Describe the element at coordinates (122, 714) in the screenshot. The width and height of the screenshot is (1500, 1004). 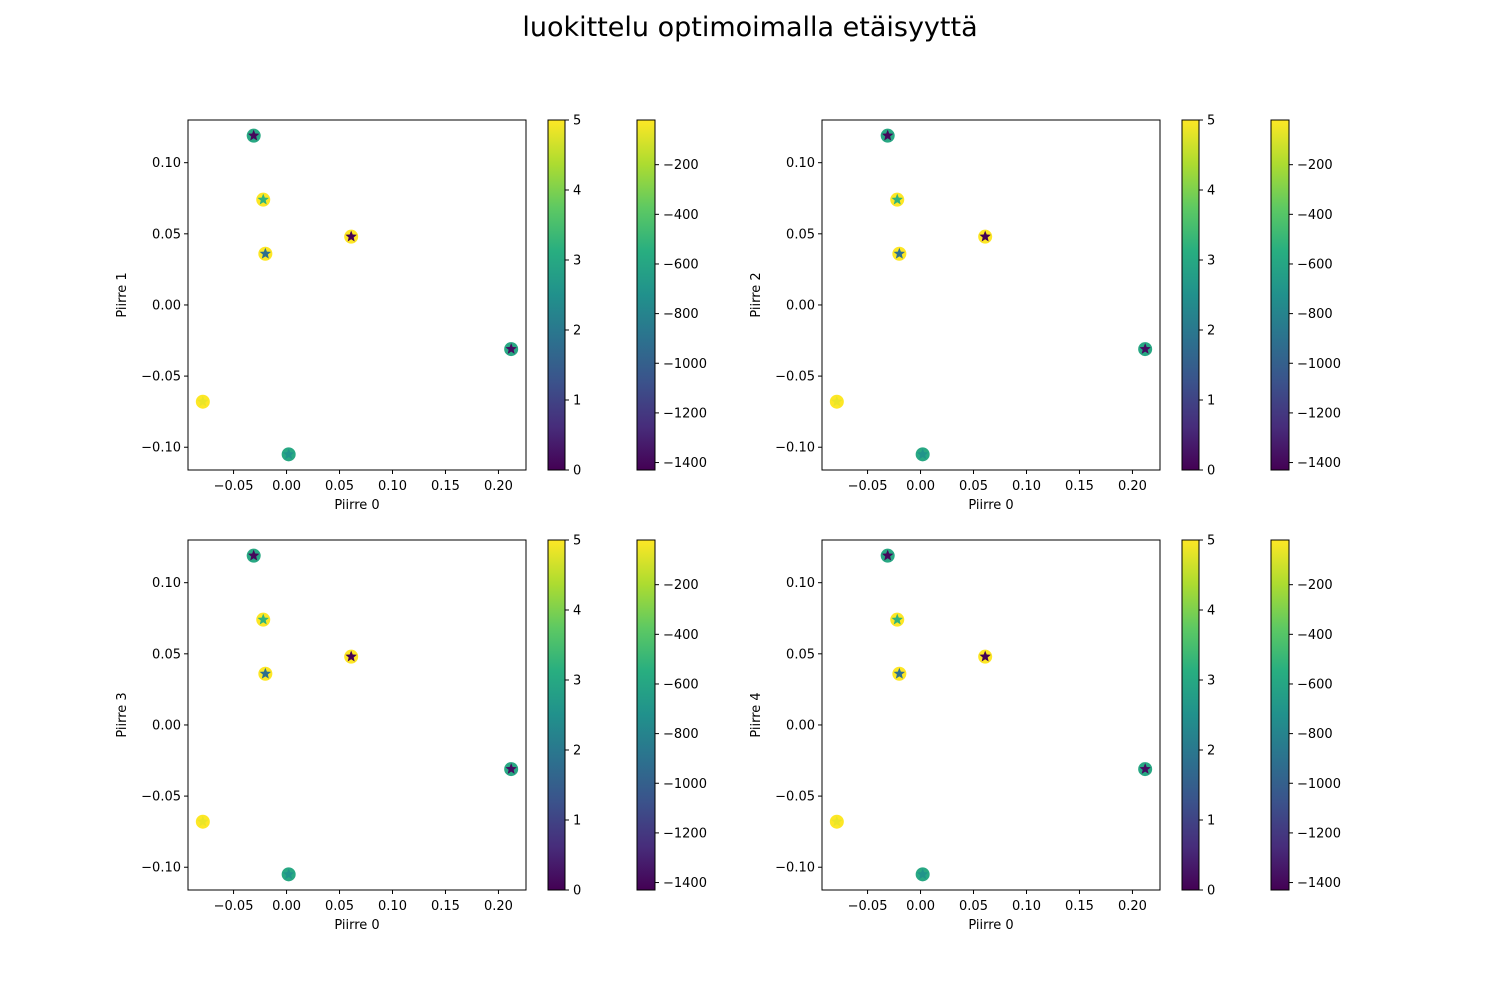
I see `y-axis-label: Piirre 3` at that location.